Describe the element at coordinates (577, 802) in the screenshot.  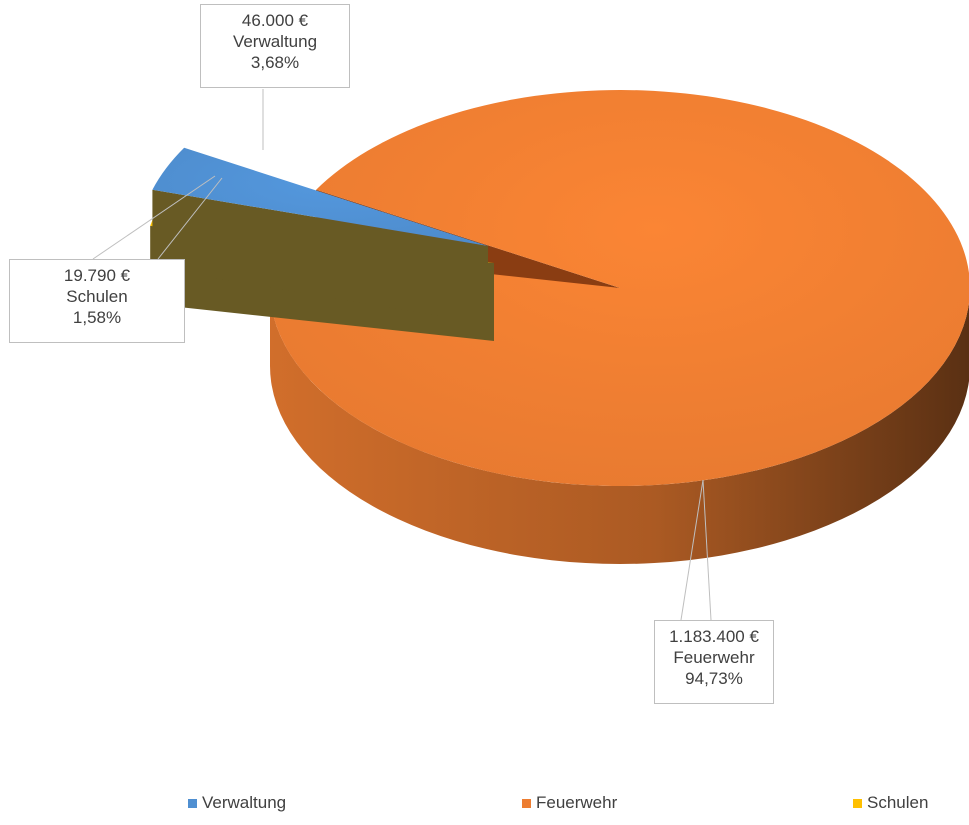
I see `legend-label-feuerwehr: Feuerwehr` at that location.